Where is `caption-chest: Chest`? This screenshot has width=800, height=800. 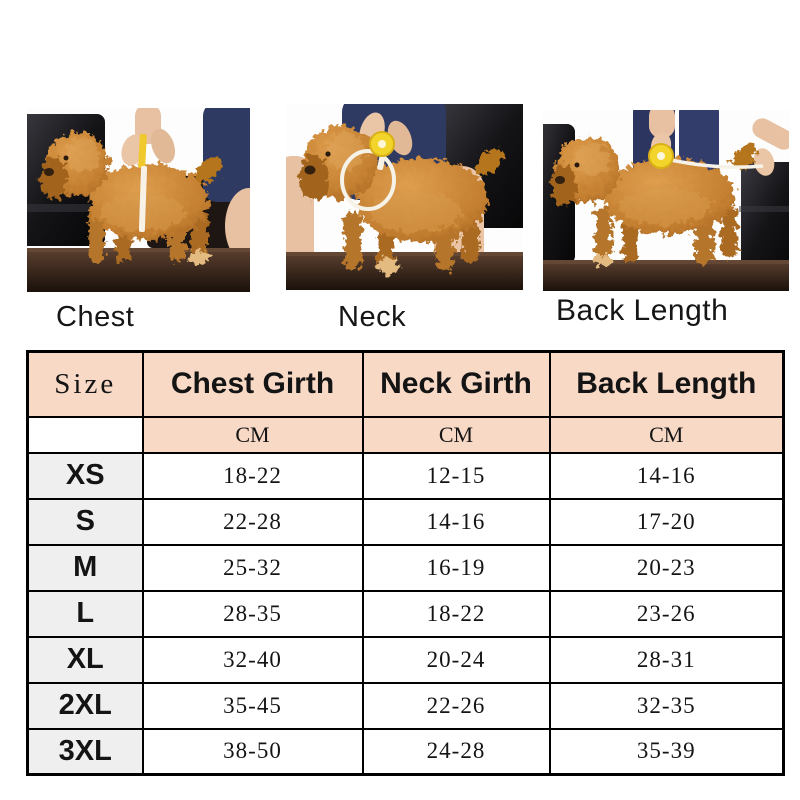
caption-chest: Chest is located at coordinates (95, 317).